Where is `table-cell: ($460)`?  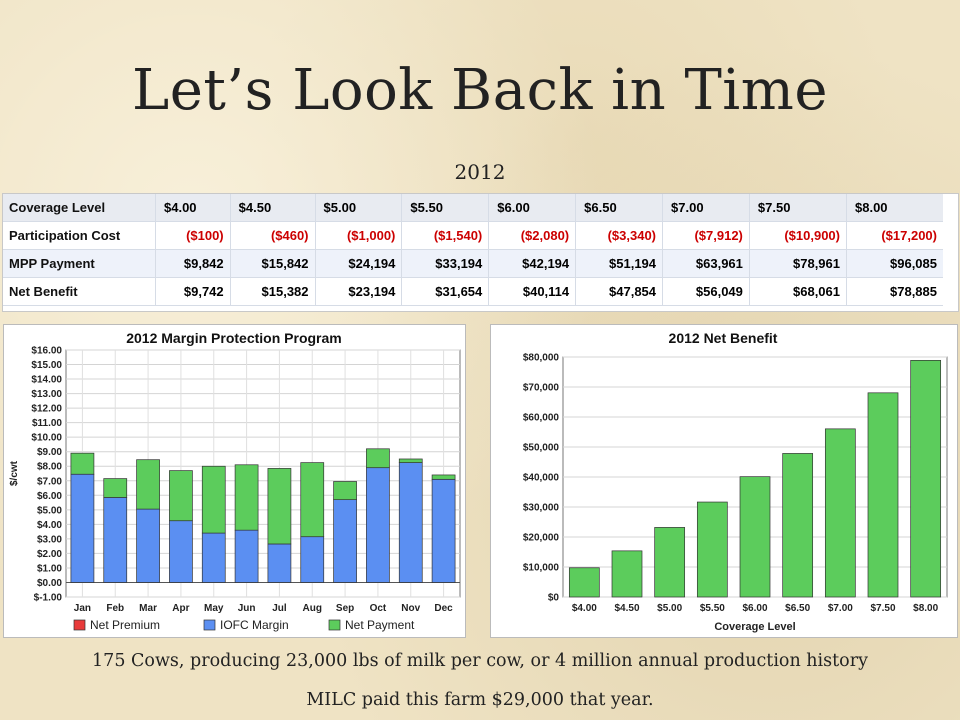 table-cell: ($460) is located at coordinates (272, 235).